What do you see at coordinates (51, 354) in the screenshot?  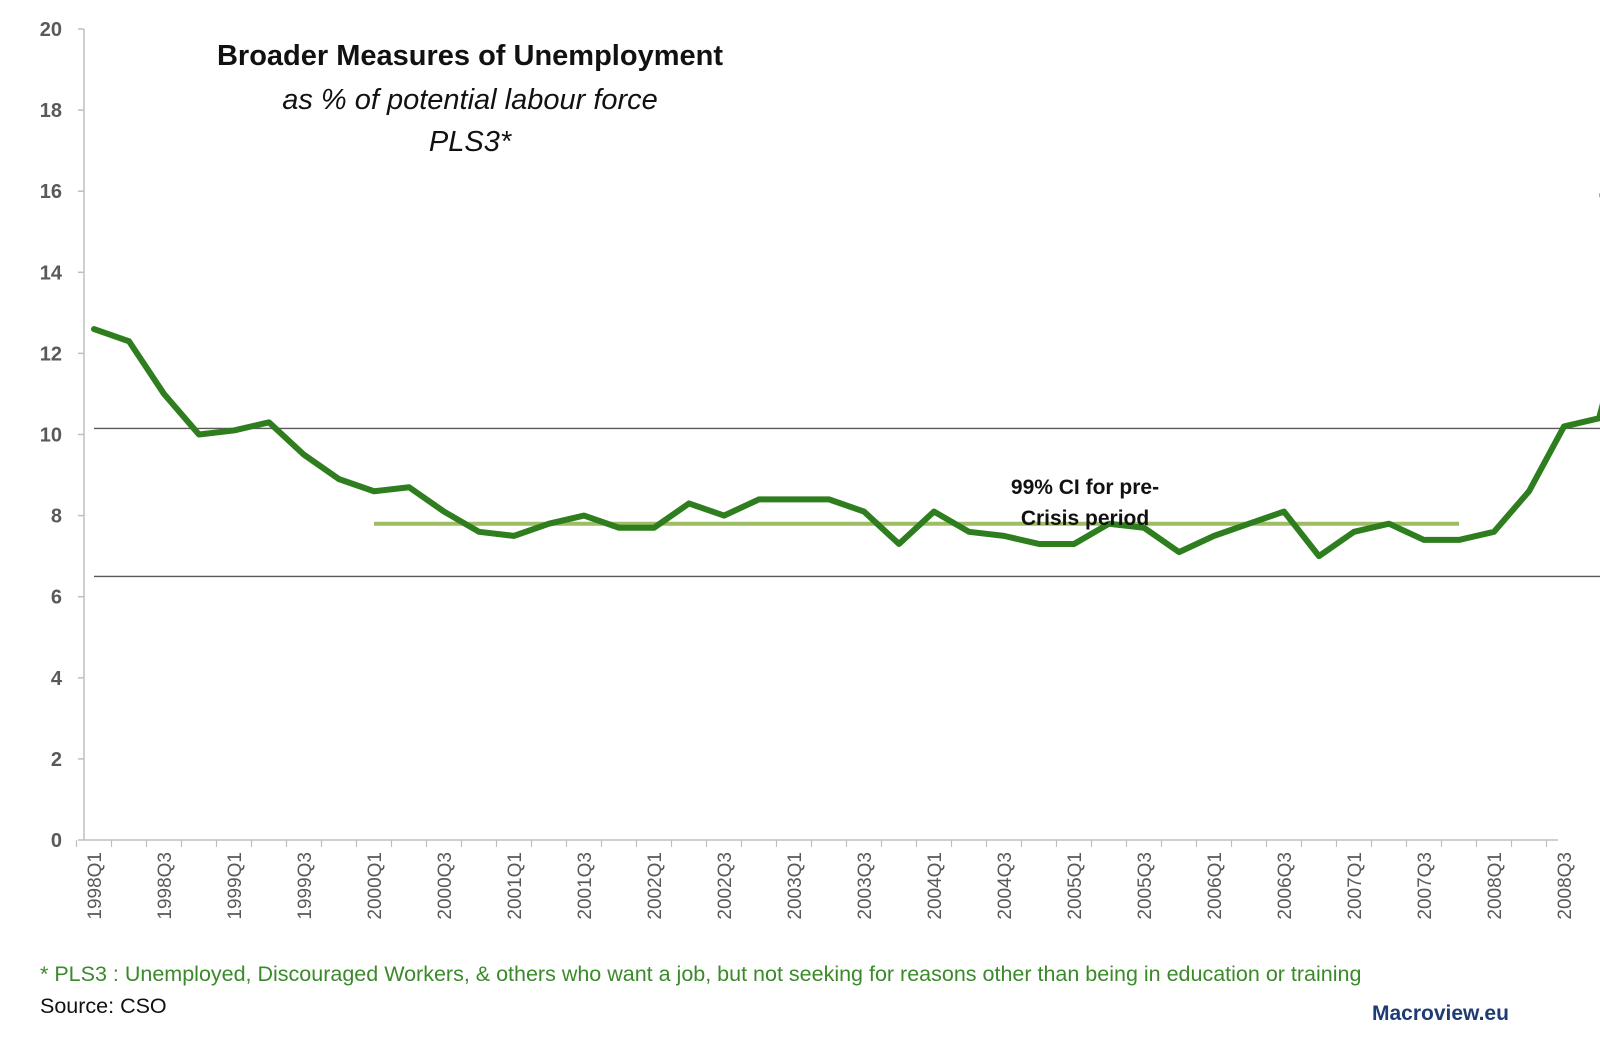 I see `y-tick-label: 12` at bounding box center [51, 354].